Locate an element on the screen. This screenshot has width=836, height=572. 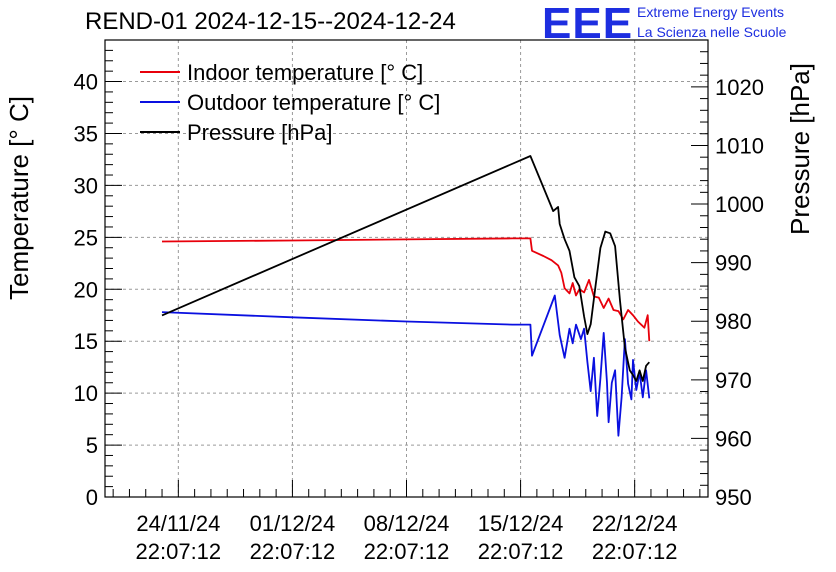
y-axis-label-left: Temperature [° C] is located at coordinates (19, 197).